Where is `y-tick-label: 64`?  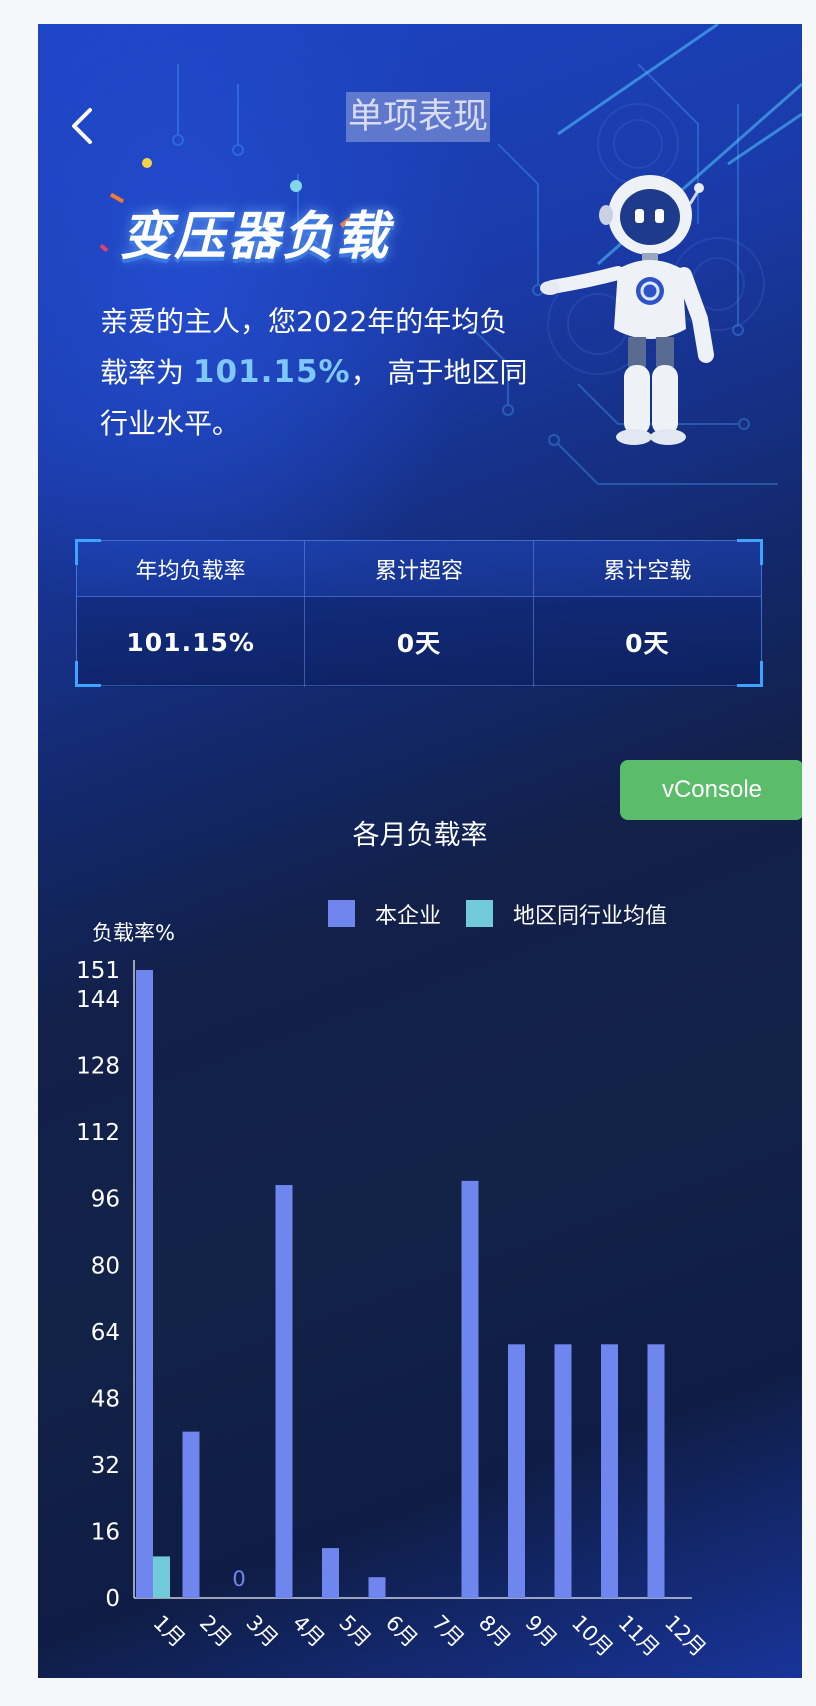
y-tick-label: 64 is located at coordinates (105, 1333).